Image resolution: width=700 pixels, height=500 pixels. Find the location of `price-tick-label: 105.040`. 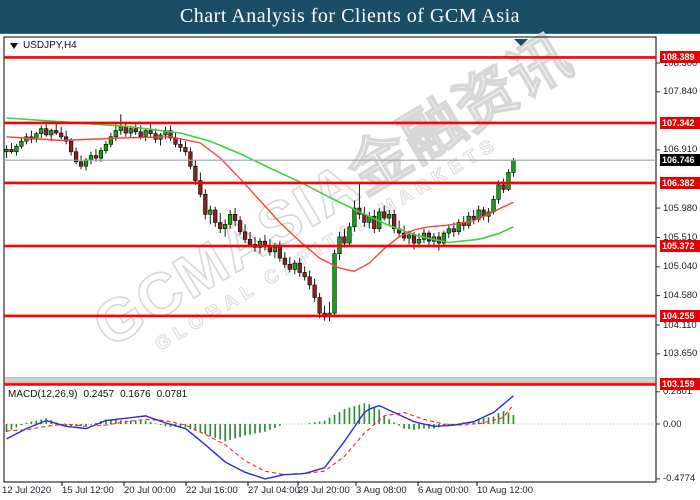

price-tick-label: 105.040 is located at coordinates (680, 267).